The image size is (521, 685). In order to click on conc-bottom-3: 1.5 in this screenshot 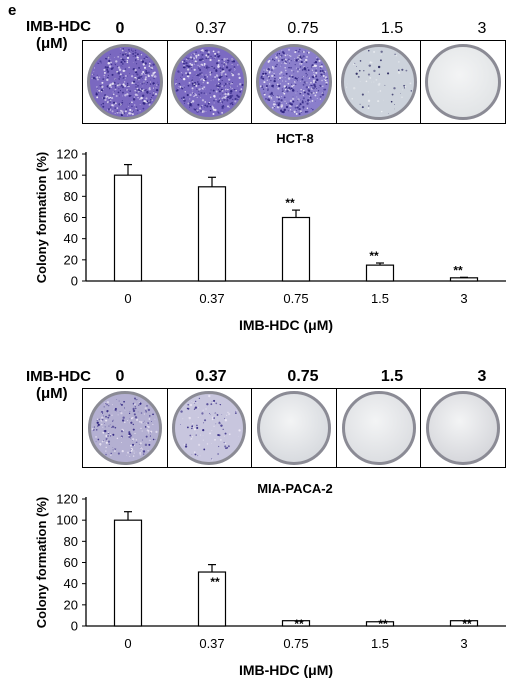, I will do `click(392, 376)`.